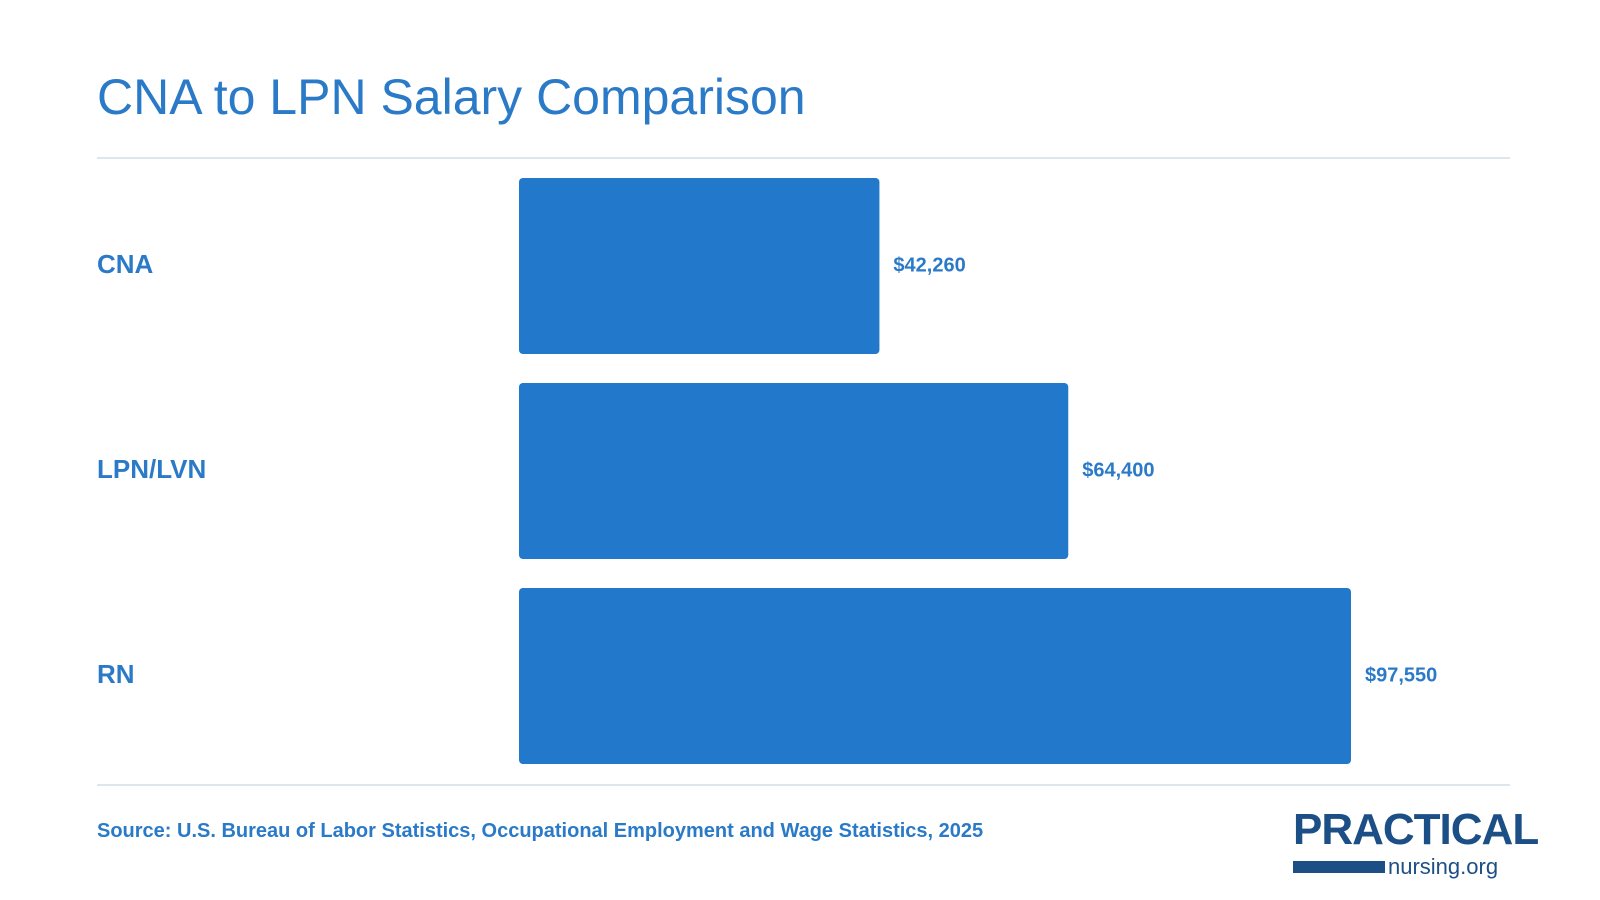 The height and width of the screenshot is (900, 1600). Describe the element at coordinates (125, 264) in the screenshot. I see `category-label: CNA` at that location.